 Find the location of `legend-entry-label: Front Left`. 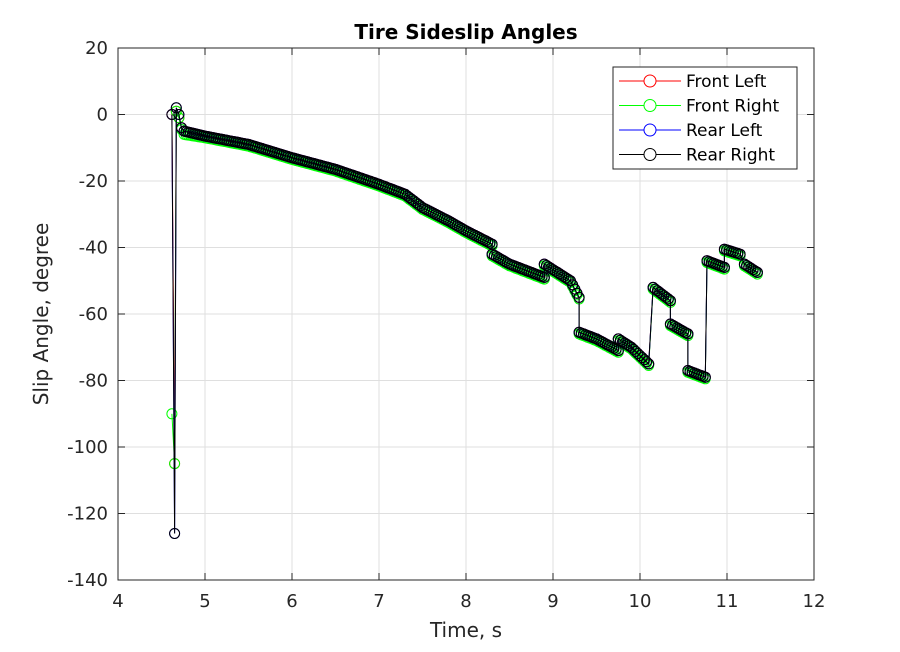

legend-entry-label: Front Left is located at coordinates (726, 82).